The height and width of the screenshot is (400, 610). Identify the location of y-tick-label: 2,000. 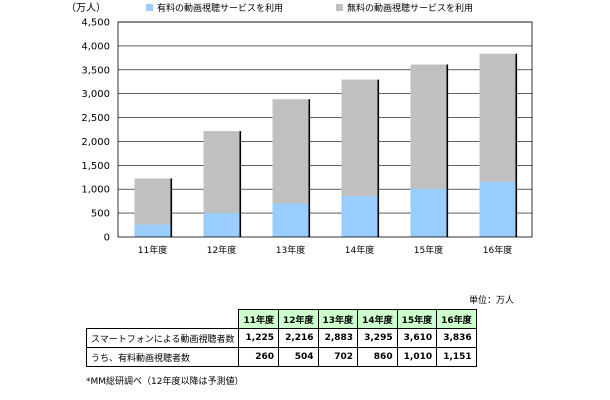
(95, 142).